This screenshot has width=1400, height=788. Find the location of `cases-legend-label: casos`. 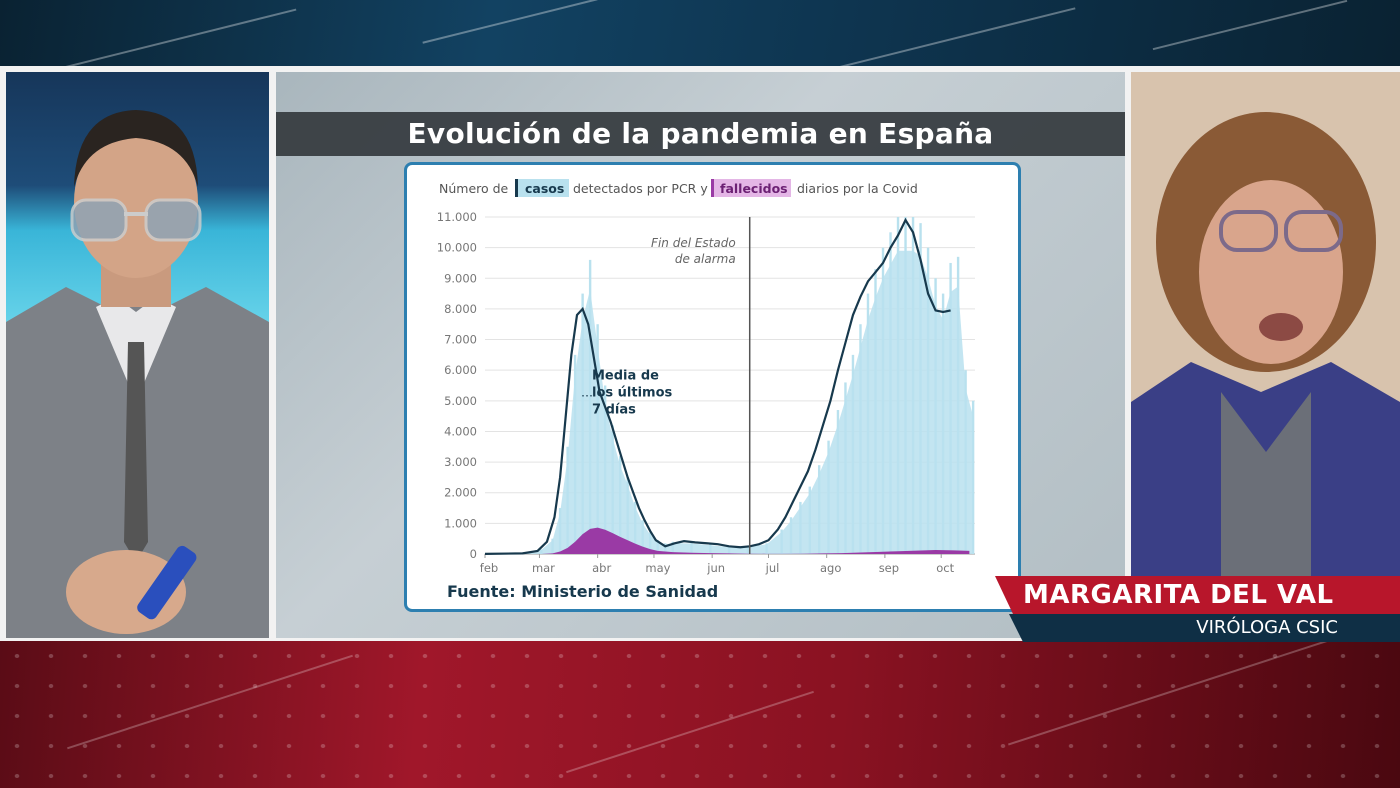

cases-legend-label: casos is located at coordinates (544, 188).